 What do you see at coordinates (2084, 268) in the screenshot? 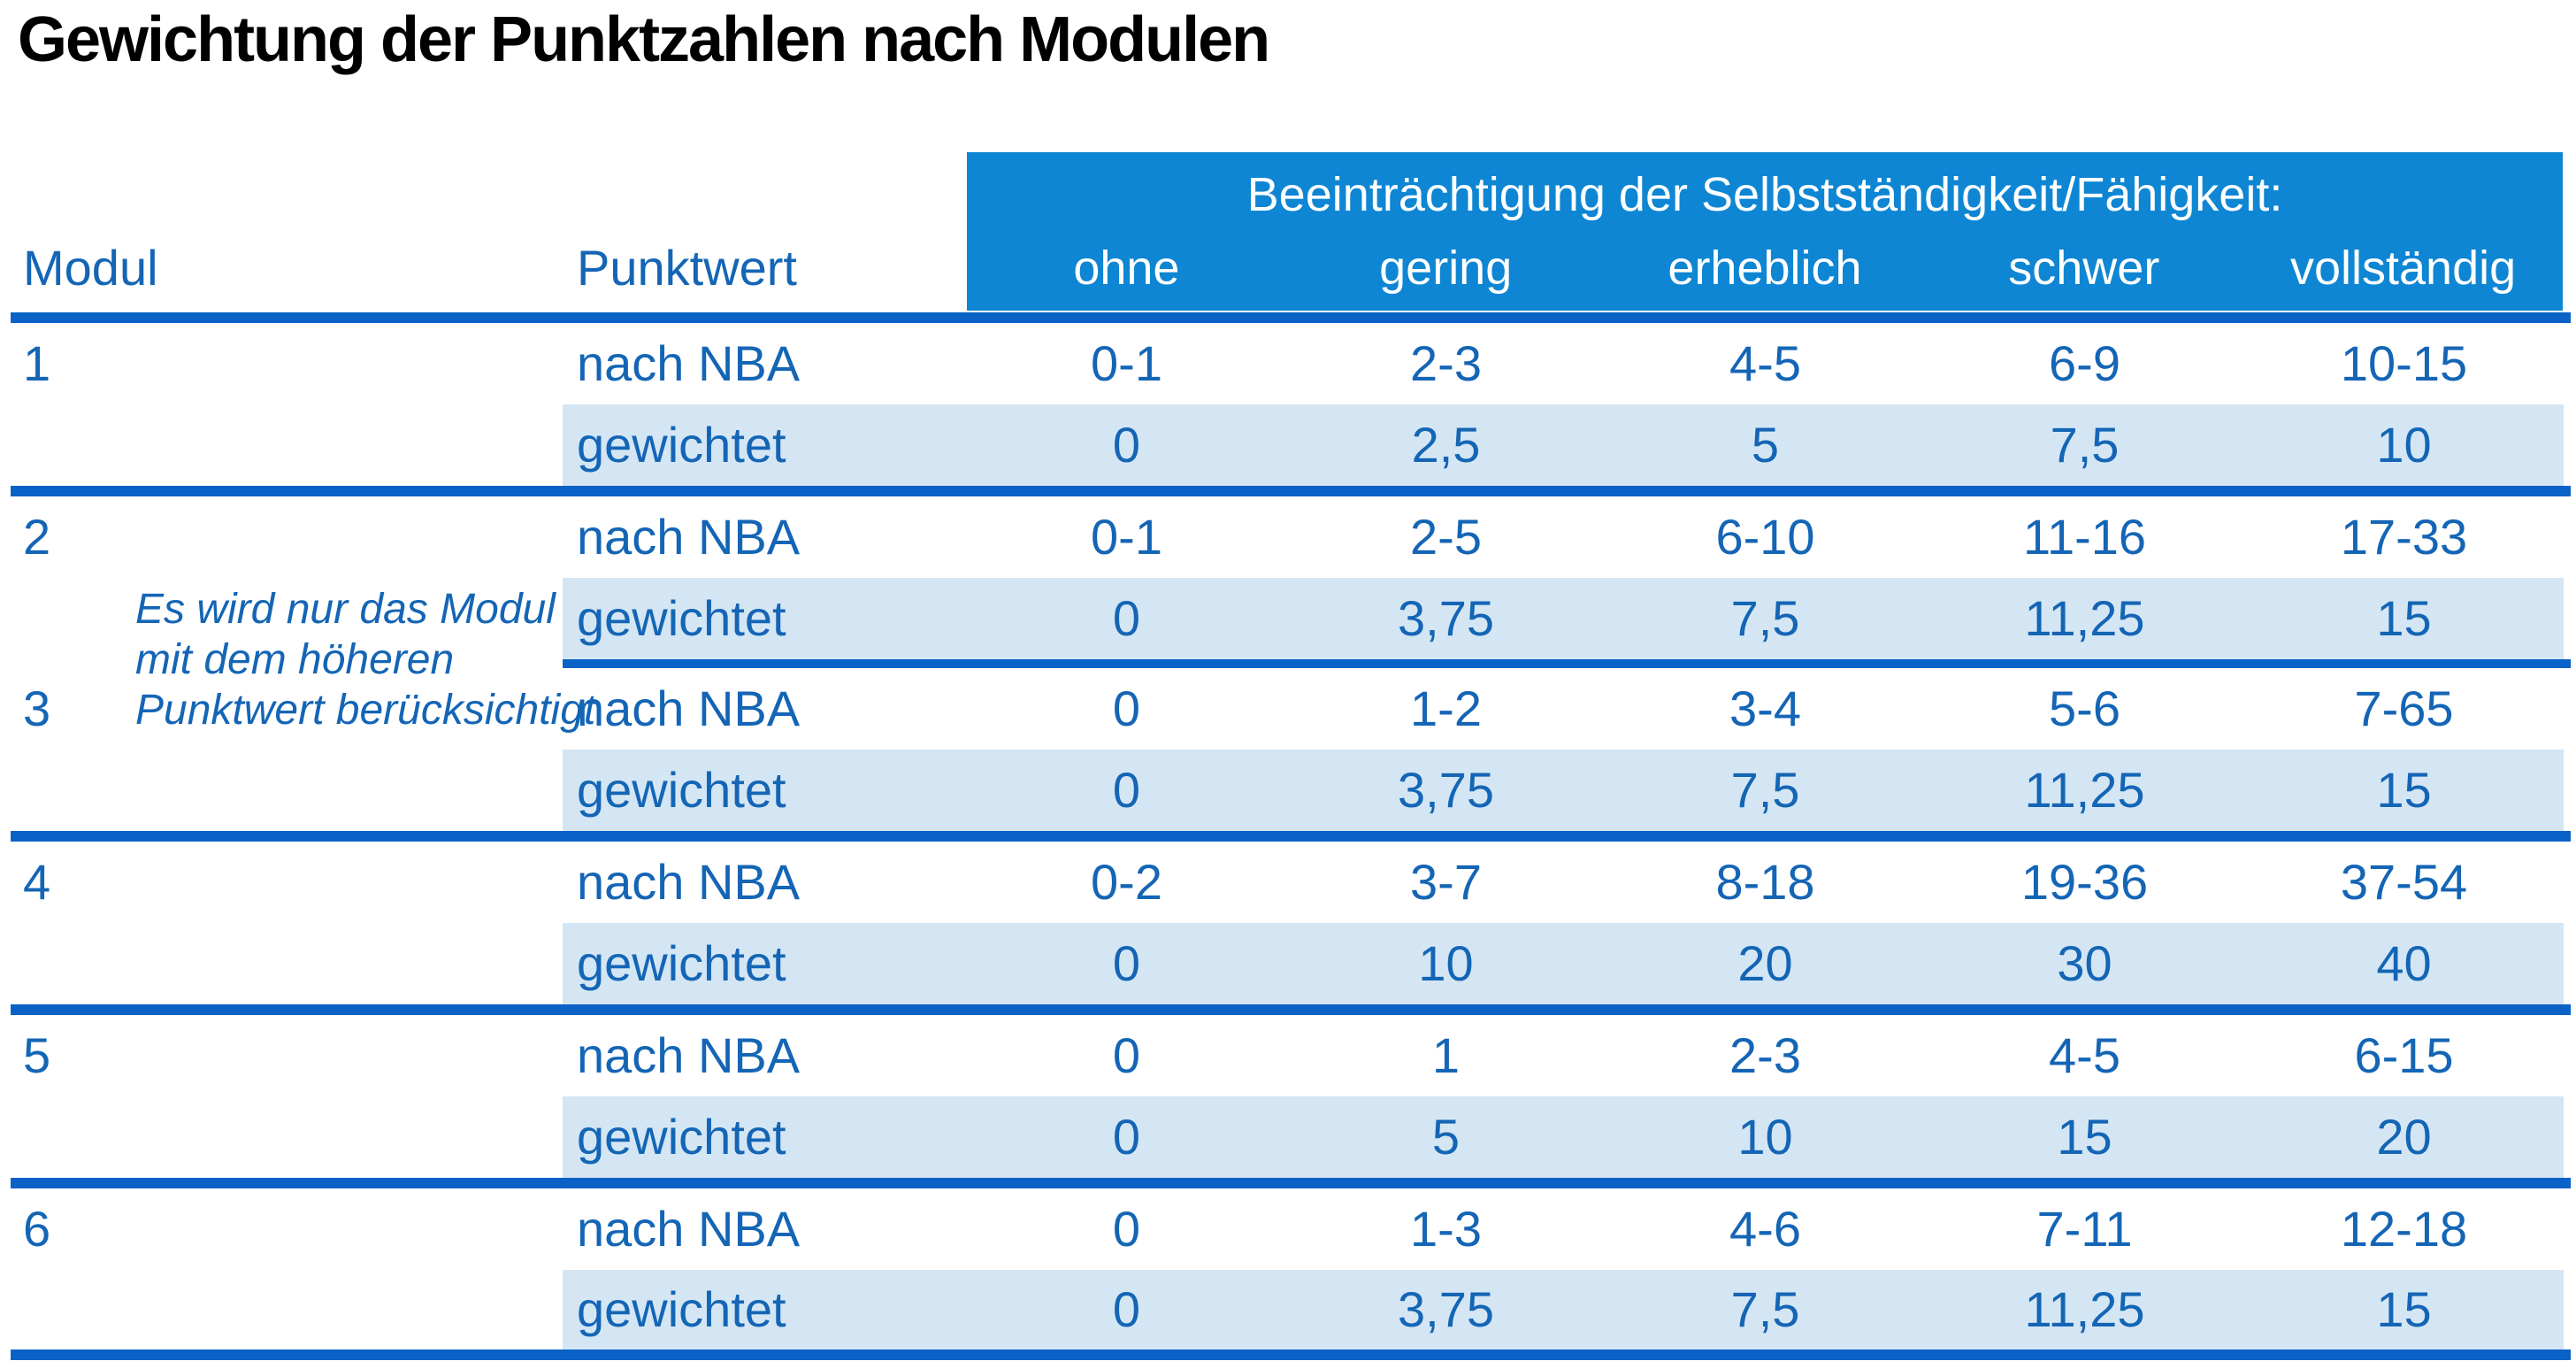
I see `column-header-schwer: schwer` at bounding box center [2084, 268].